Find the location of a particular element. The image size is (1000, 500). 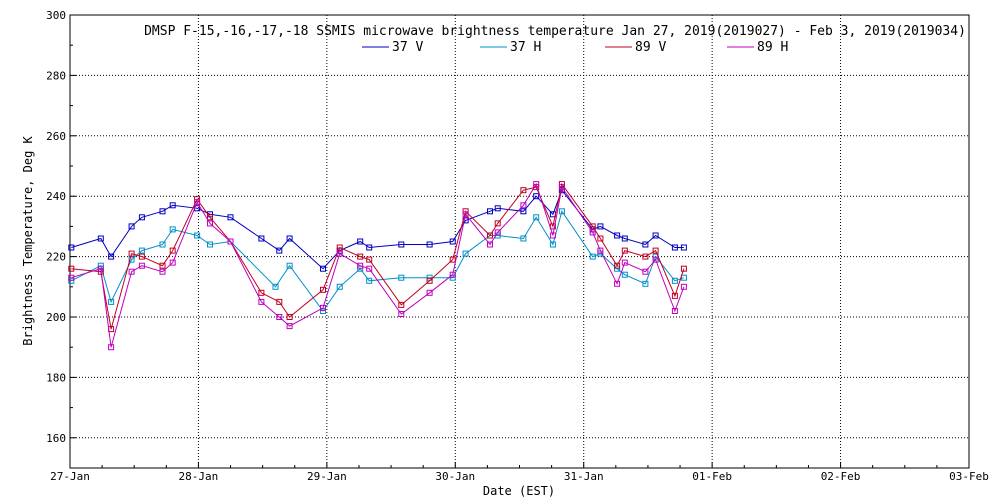

x-tick-label: 02-Feb is located at coordinates (841, 476).